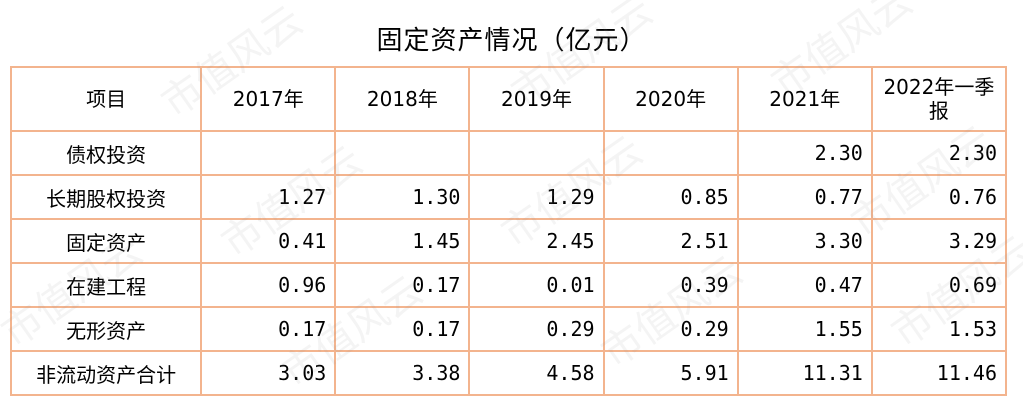  I want to click on header-year: 2018年, so click(402, 99).